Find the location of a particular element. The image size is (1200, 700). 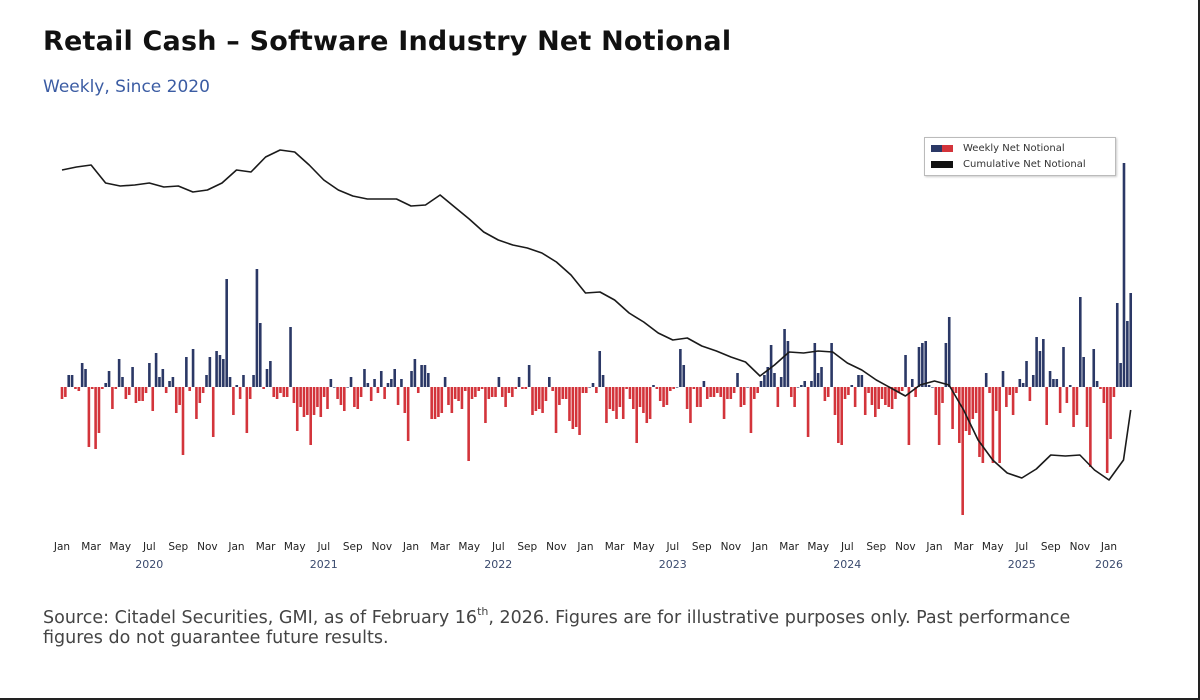

x-year-label: 2026 is located at coordinates (1109, 564).